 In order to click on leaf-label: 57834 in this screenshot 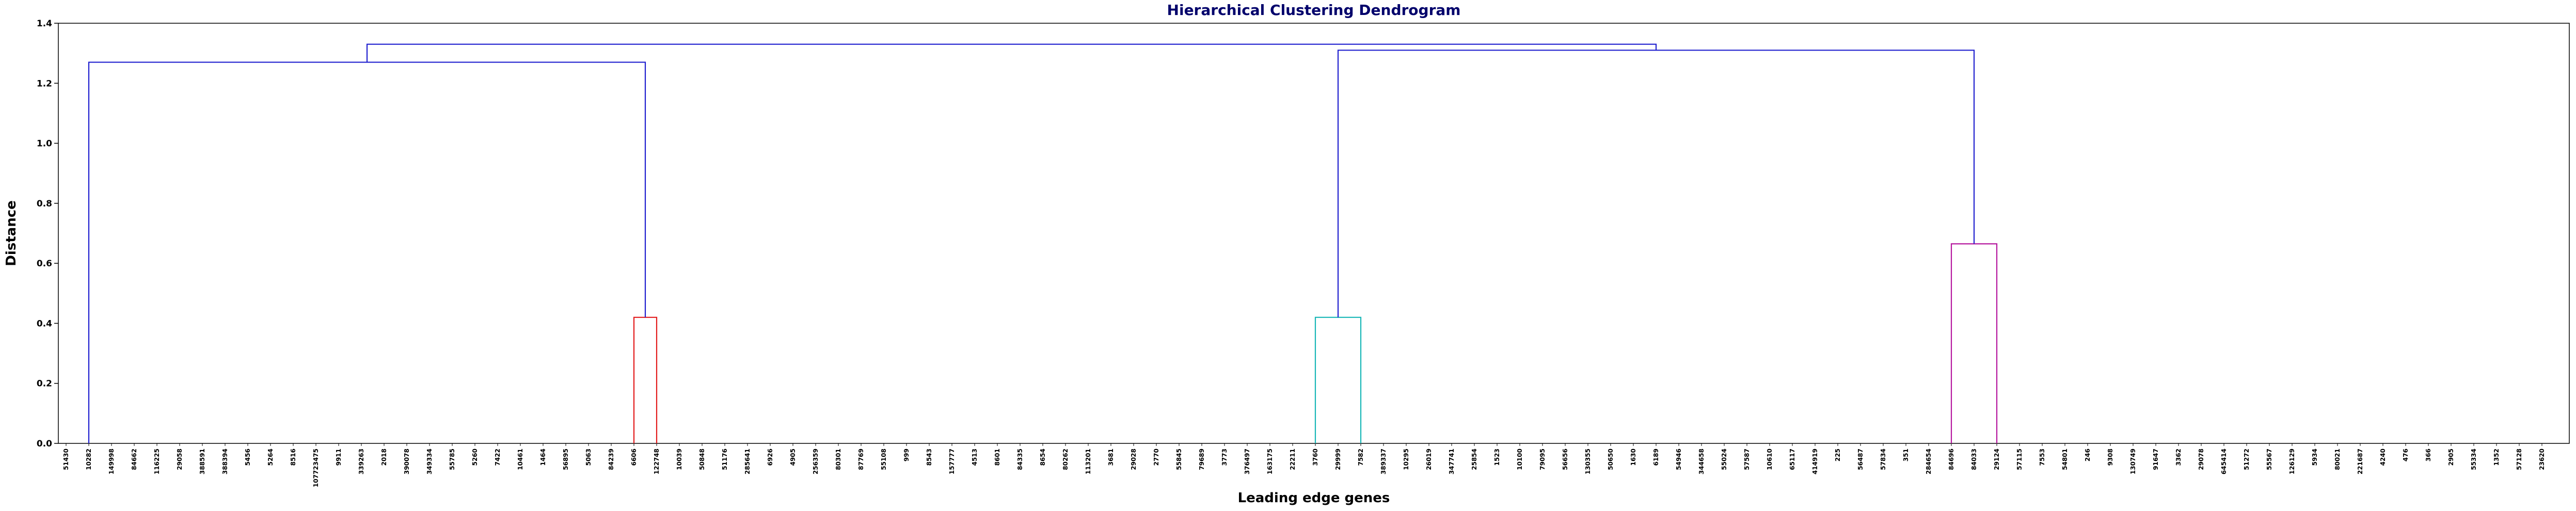, I will do `click(1883, 459)`.